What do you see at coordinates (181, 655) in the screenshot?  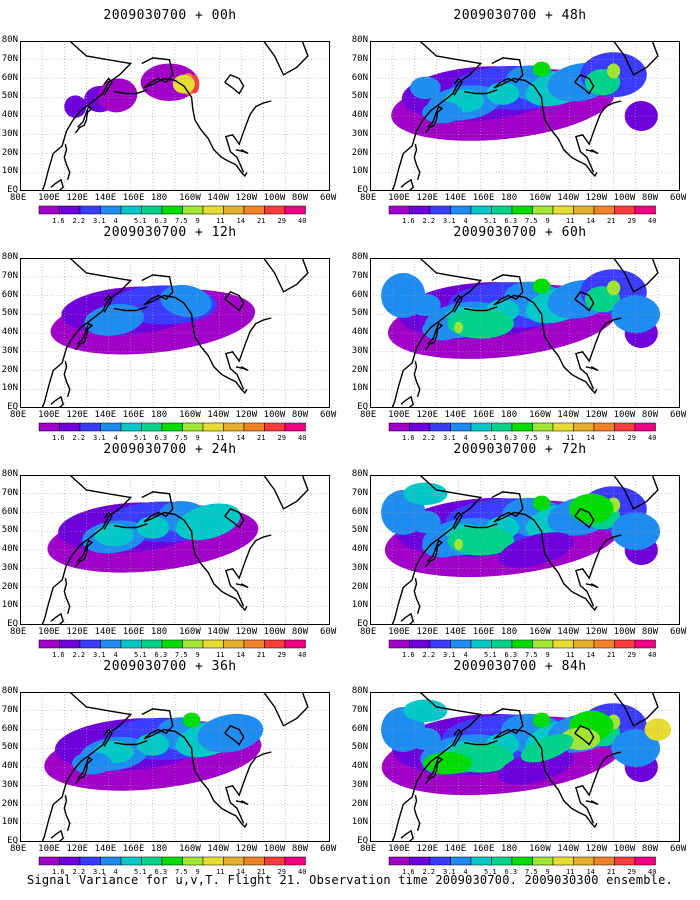 I see `colorbar-label: 7.5` at bounding box center [181, 655].